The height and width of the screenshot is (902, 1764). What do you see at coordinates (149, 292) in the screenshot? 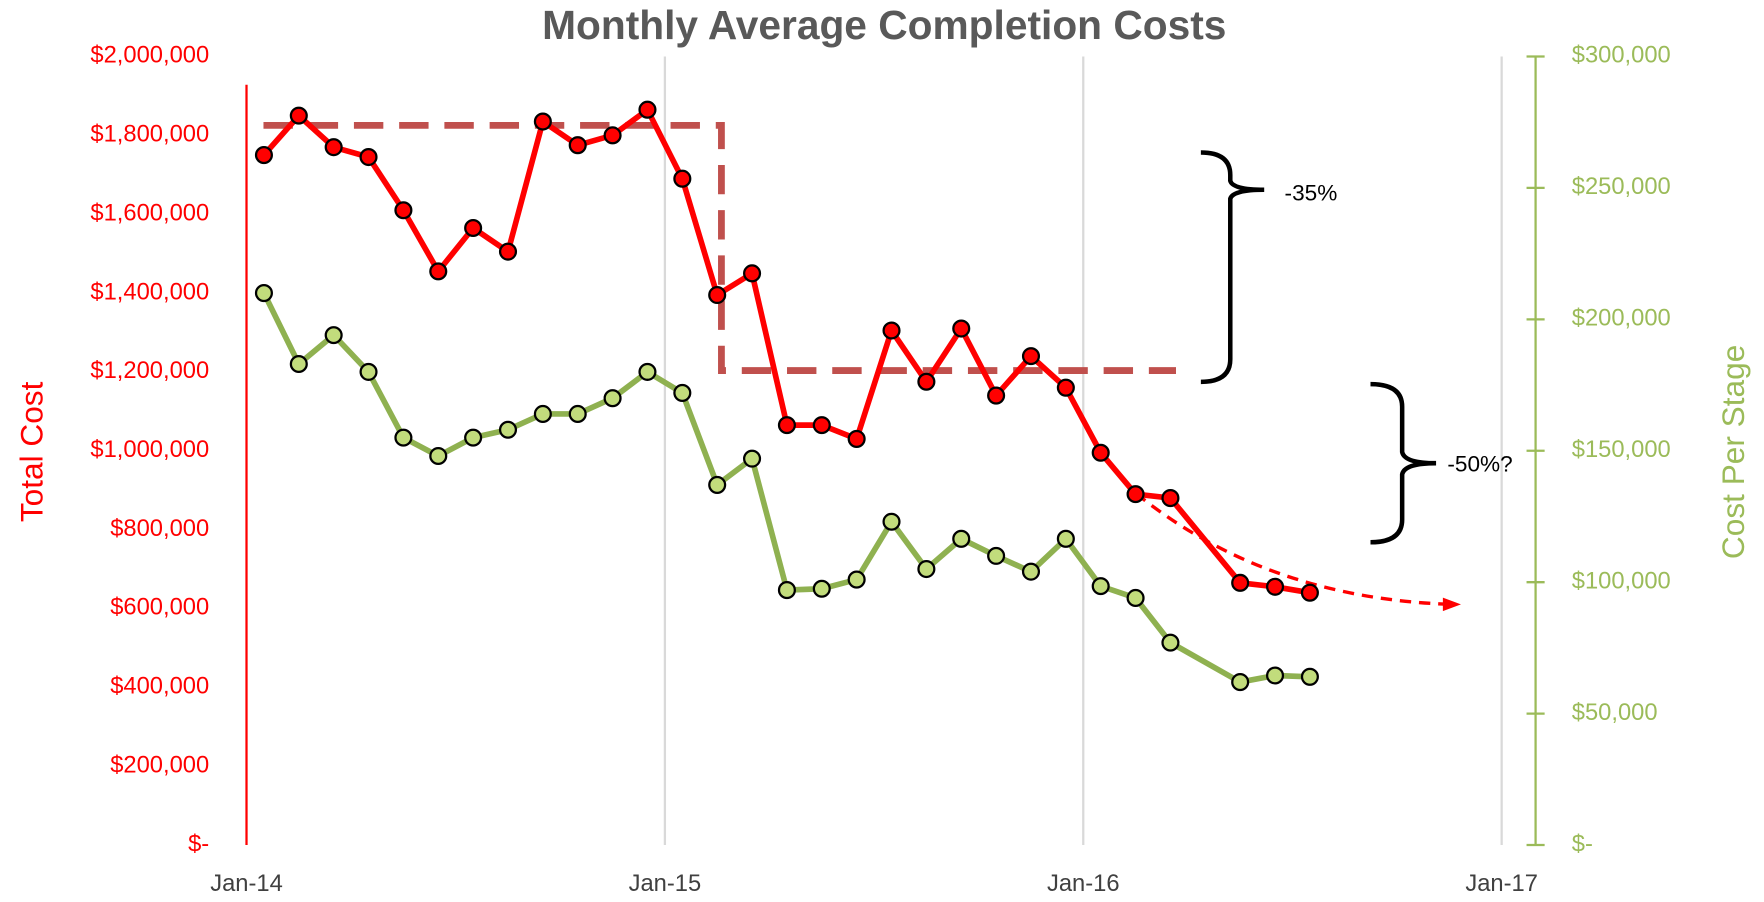
I see `y-tick-label: $1,400,000` at bounding box center [149, 292].